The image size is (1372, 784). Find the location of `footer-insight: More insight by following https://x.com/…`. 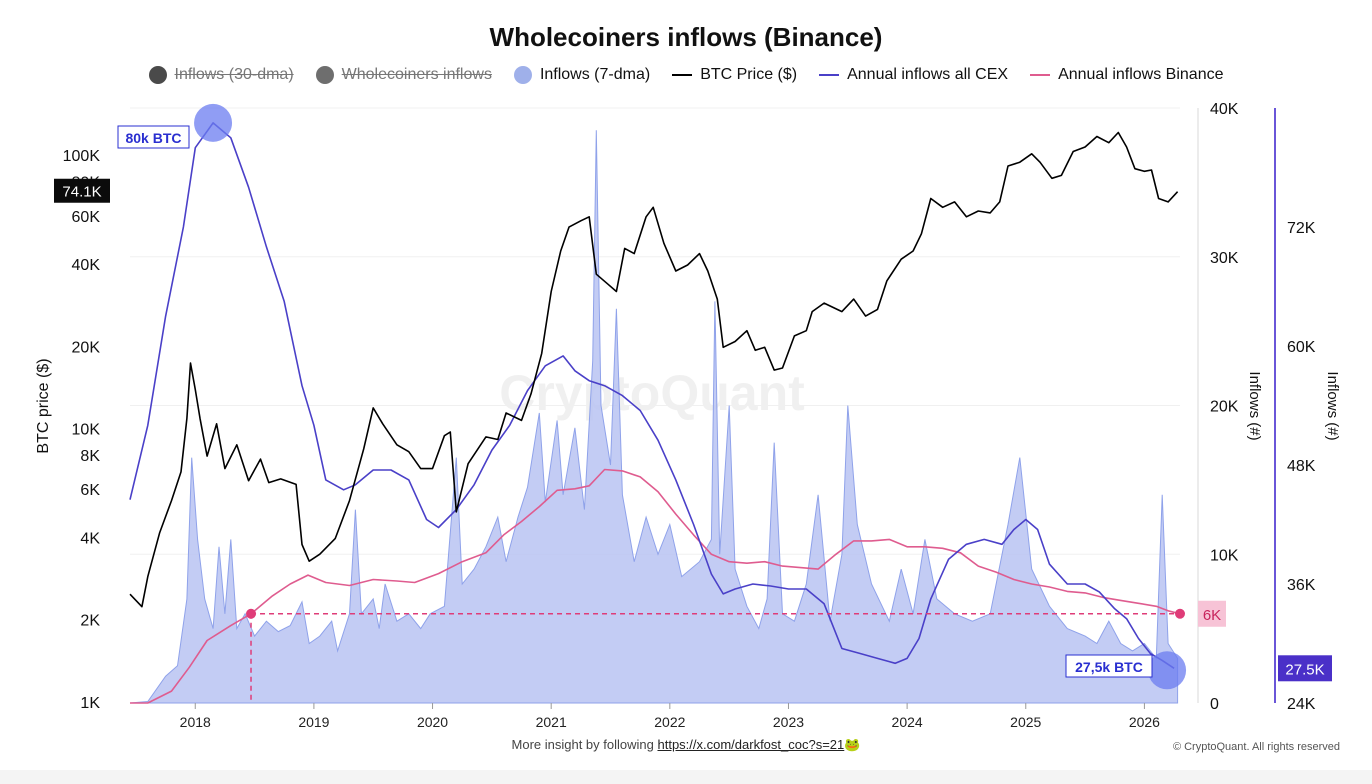

footer-insight: More insight by following https://x.com/… is located at coordinates (686, 745).